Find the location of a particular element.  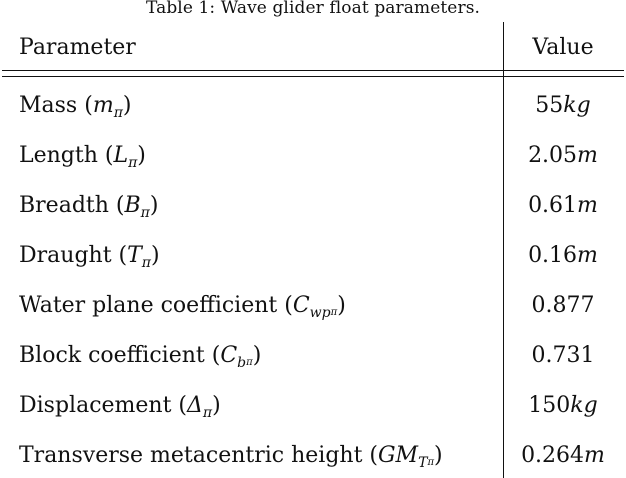

value-cell: 0.877 is located at coordinates (563, 306).